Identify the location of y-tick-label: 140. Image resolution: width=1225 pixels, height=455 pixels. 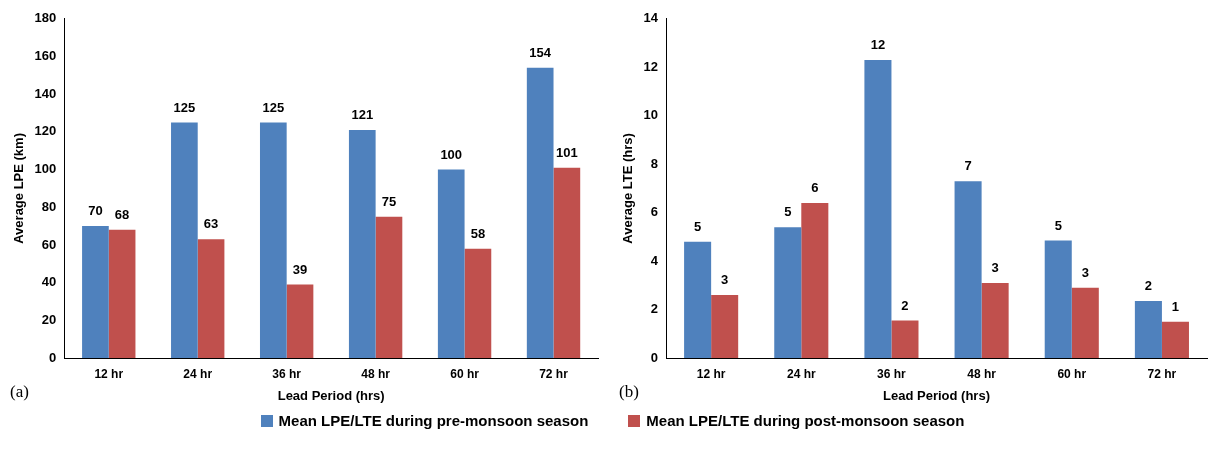
(45, 93).